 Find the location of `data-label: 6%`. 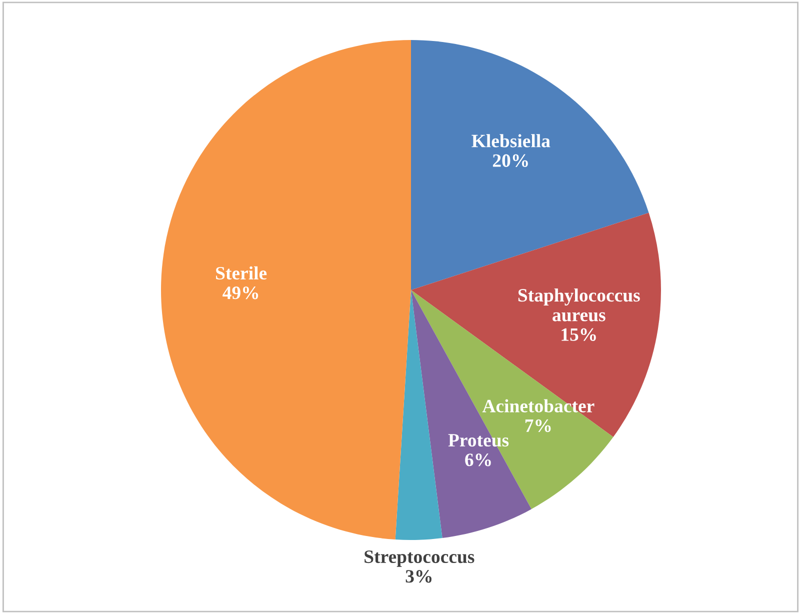

data-label: 6% is located at coordinates (478, 460).